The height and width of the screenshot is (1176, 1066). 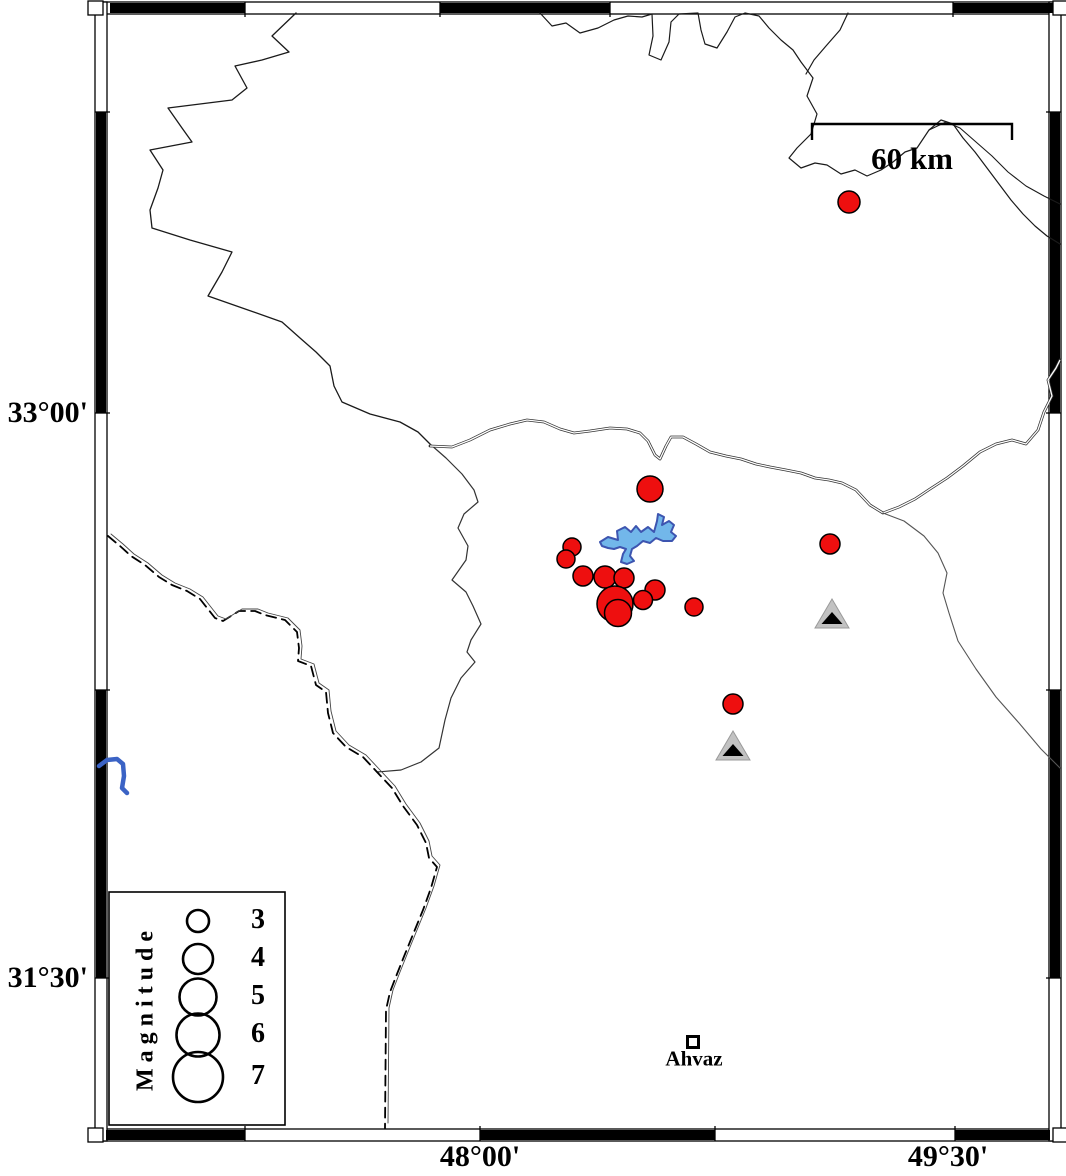 What do you see at coordinates (948, 1156) in the screenshot?
I see `lon-label-49-30: 49°30'` at bounding box center [948, 1156].